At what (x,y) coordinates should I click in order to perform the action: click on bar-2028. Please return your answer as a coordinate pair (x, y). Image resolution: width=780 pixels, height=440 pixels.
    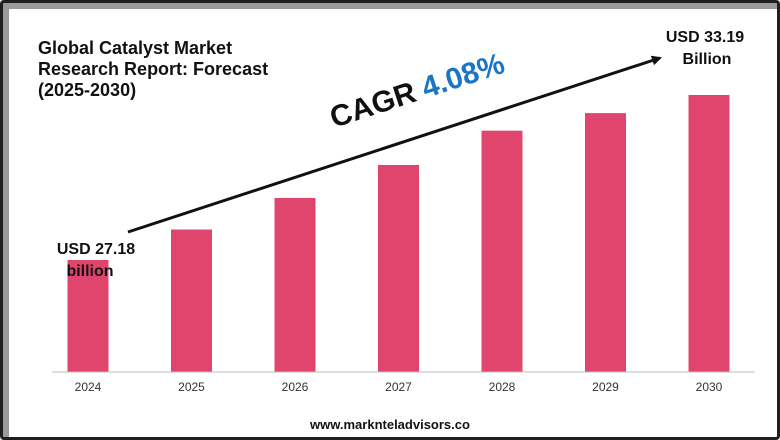
    Looking at the image, I should click on (502, 251).